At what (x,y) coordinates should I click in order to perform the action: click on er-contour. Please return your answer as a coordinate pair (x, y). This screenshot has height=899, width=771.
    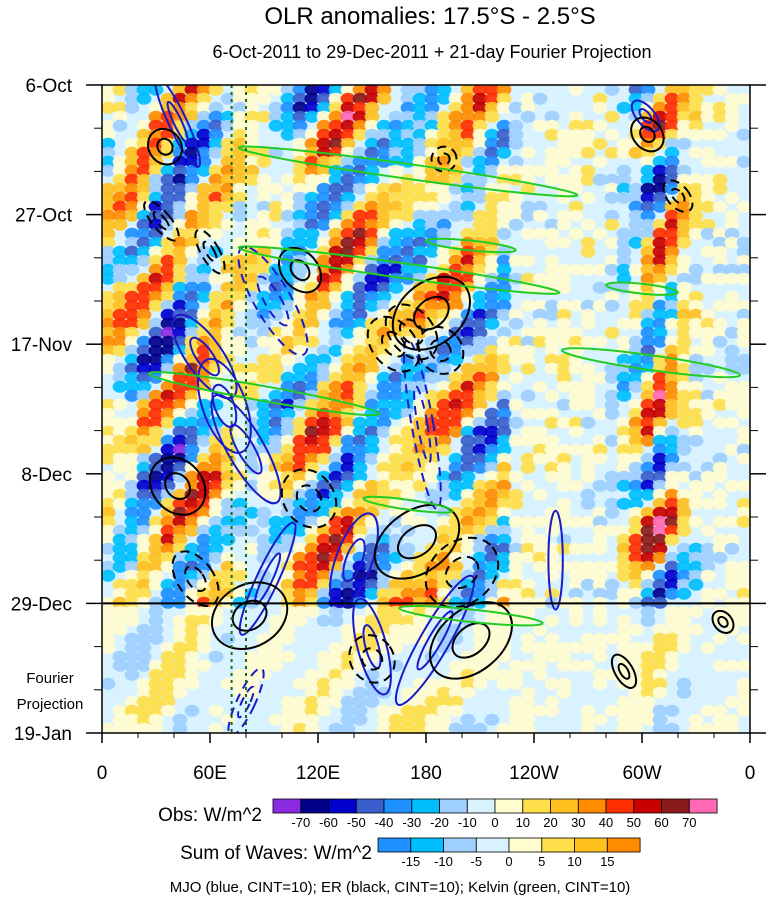
    Looking at the image, I should click on (411, 332).